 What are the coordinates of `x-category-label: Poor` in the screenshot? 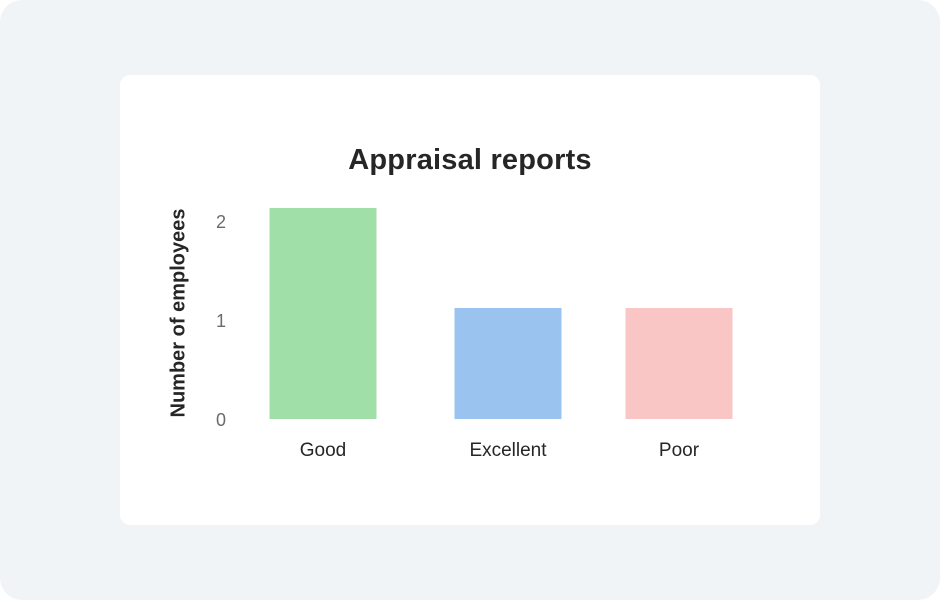 It's located at (679, 450).